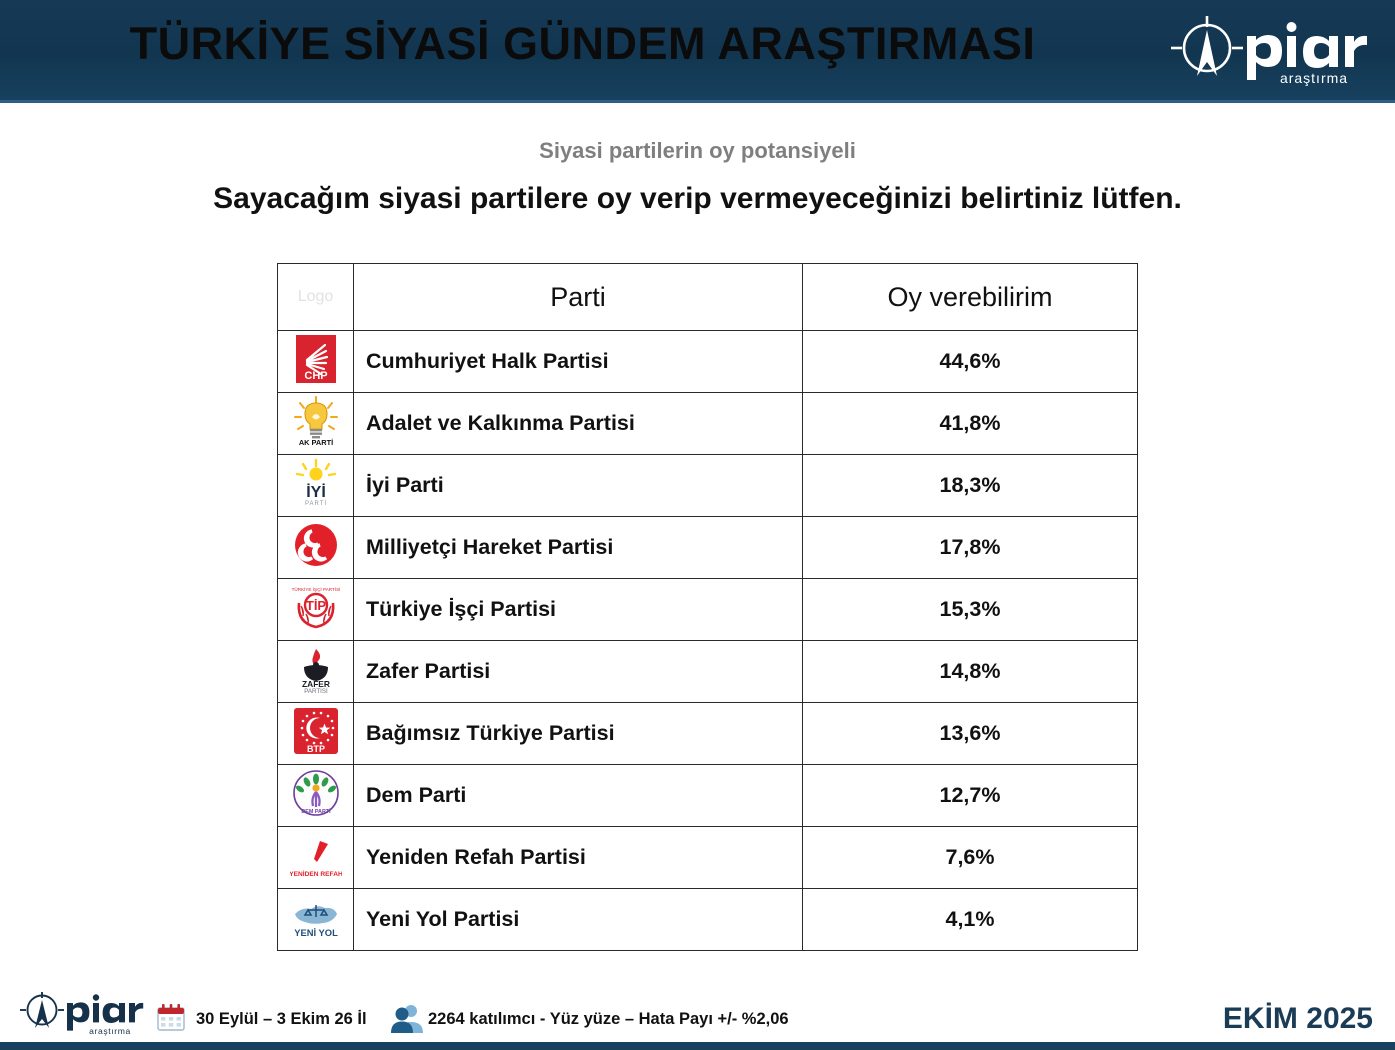 The width and height of the screenshot is (1395, 1050). What do you see at coordinates (578, 361) in the screenshot?
I see `party-name: Cumhuriyet Halk Partisi` at bounding box center [578, 361].